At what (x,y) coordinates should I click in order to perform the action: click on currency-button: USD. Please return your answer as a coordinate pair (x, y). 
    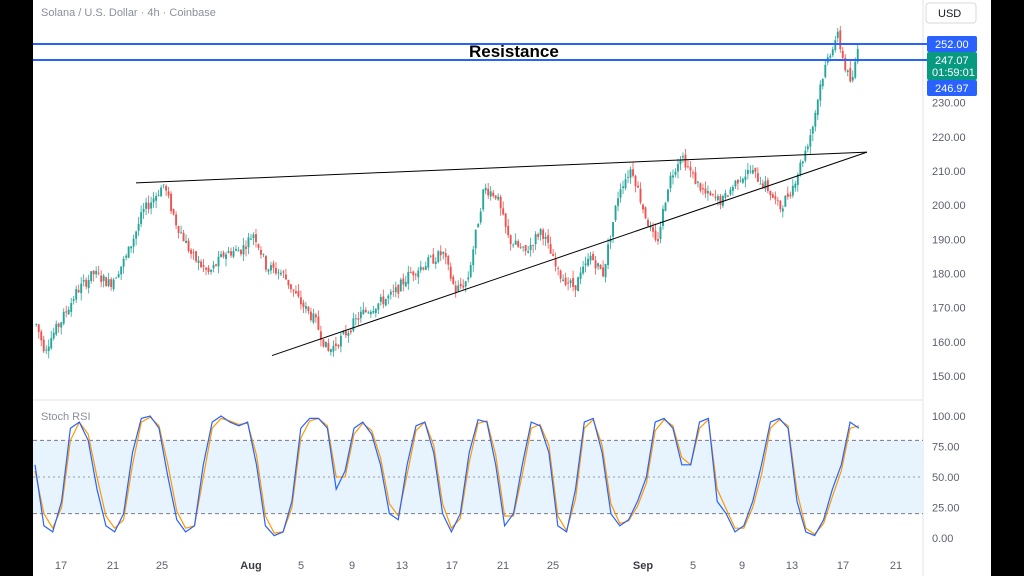
    Looking at the image, I should click on (951, 13).